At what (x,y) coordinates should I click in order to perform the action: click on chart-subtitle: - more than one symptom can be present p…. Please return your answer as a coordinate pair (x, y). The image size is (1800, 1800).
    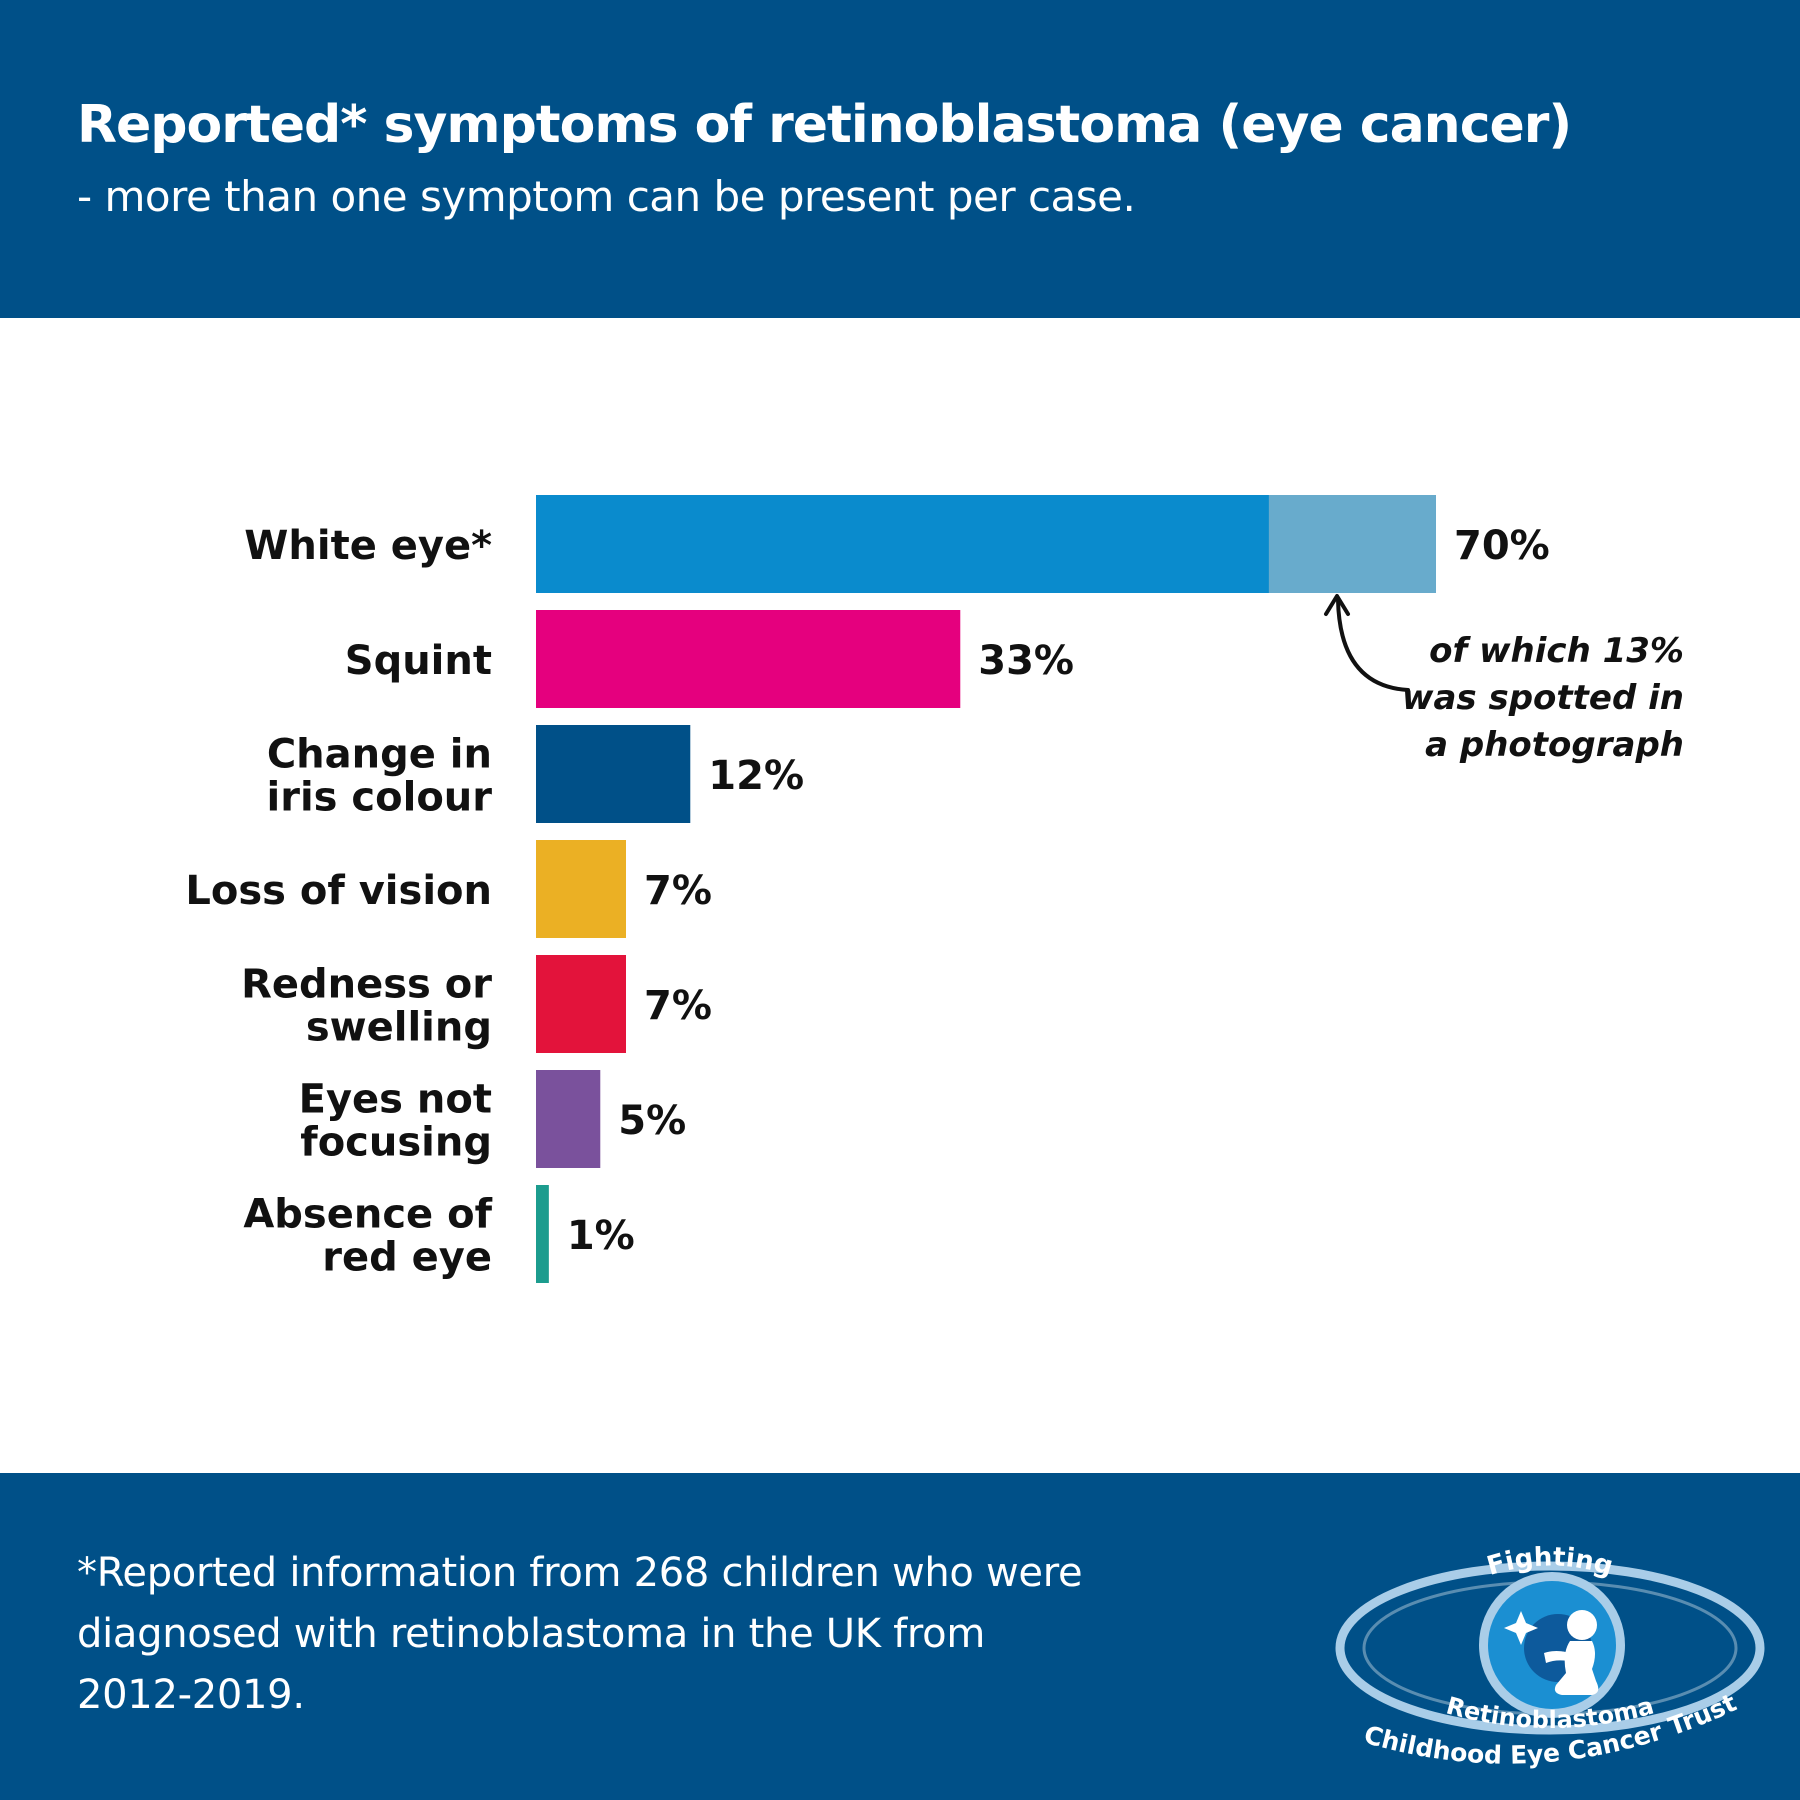
    Looking at the image, I should click on (606, 196).